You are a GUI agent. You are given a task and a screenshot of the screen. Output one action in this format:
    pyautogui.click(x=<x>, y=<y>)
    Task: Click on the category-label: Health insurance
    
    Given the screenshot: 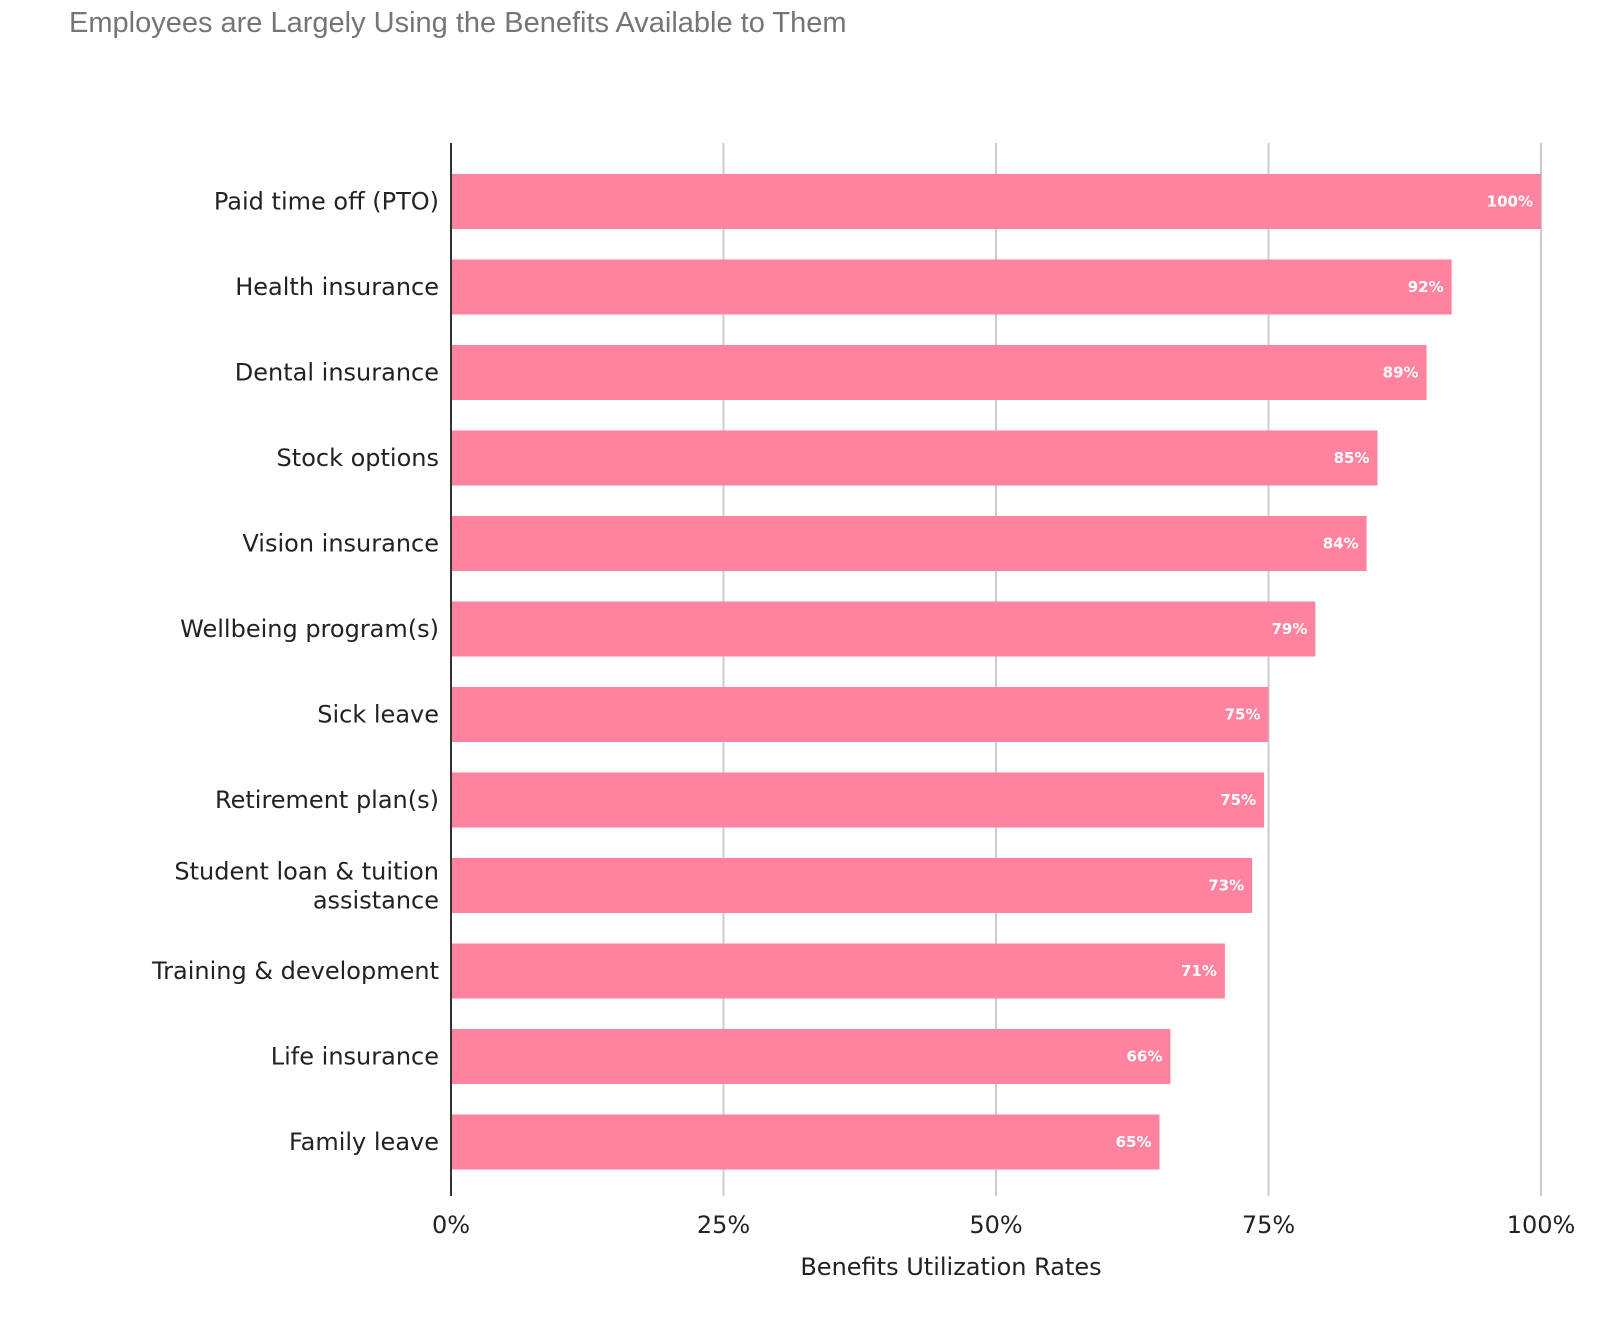 What is the action you would take?
    pyautogui.click(x=337, y=287)
    